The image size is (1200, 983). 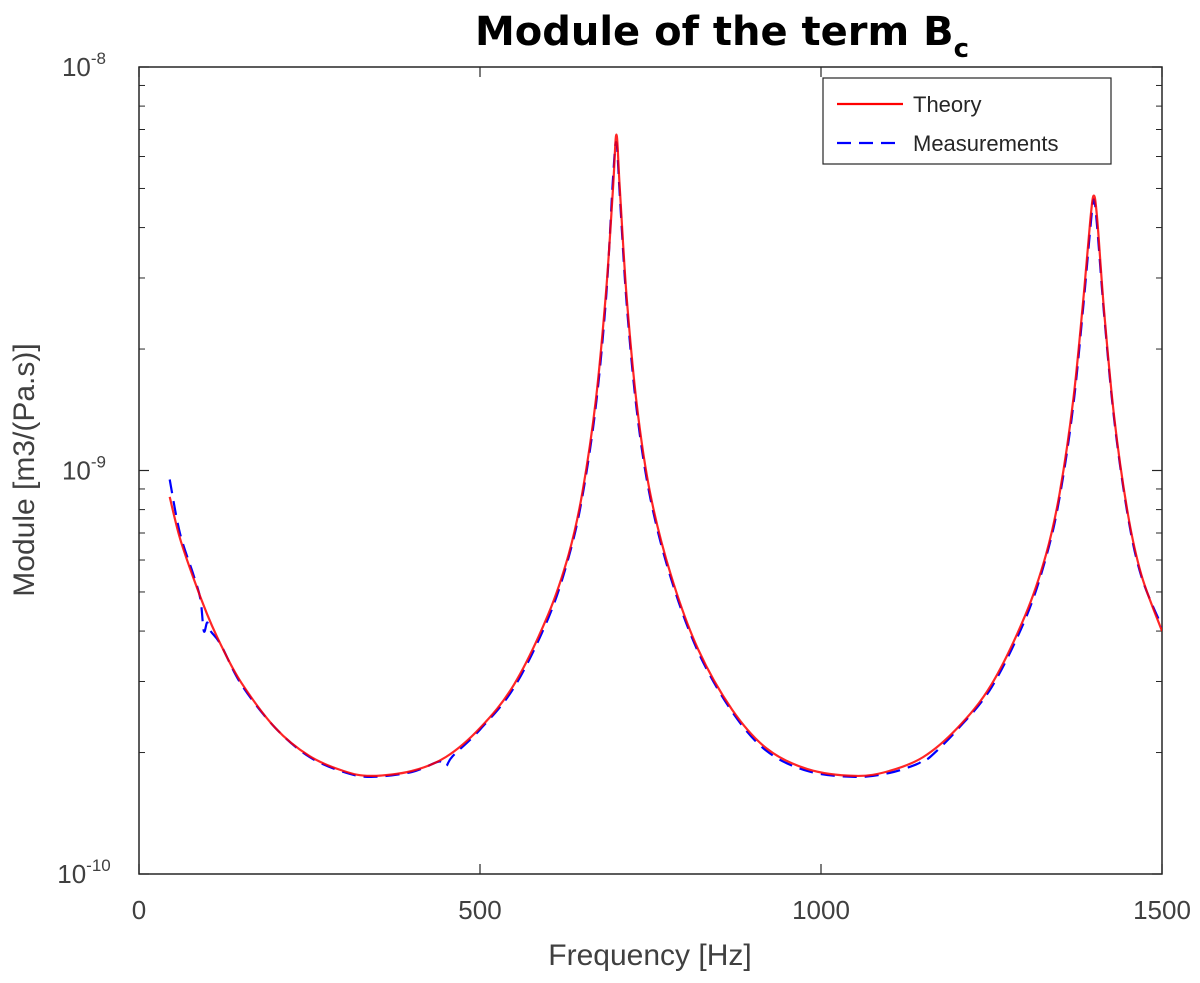 I want to click on x-tick-label: 0, so click(x=139, y=910).